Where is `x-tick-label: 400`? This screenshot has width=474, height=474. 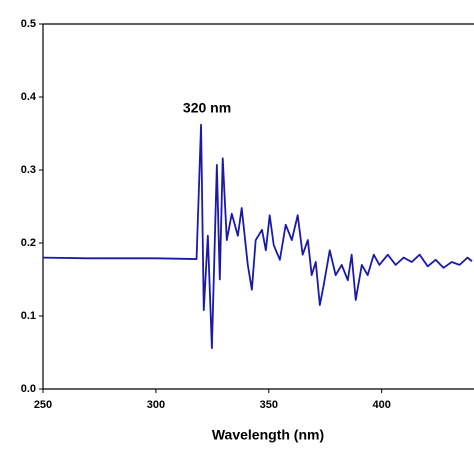 x-tick-label: 400 is located at coordinates (382, 405).